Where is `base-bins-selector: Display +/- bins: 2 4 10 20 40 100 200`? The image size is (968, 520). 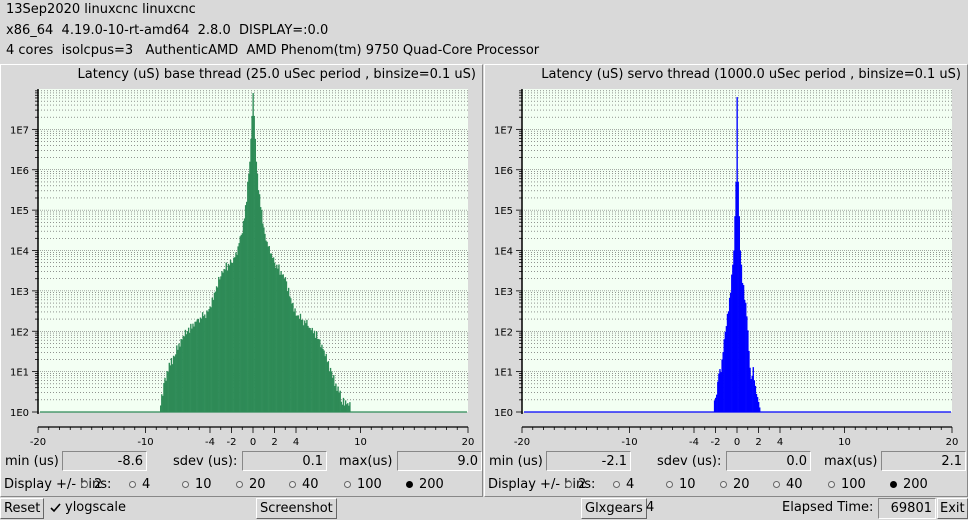
base-bins-selector: Display +/- bins: 2 4 10 20 40 100 200 is located at coordinates (241, 485).